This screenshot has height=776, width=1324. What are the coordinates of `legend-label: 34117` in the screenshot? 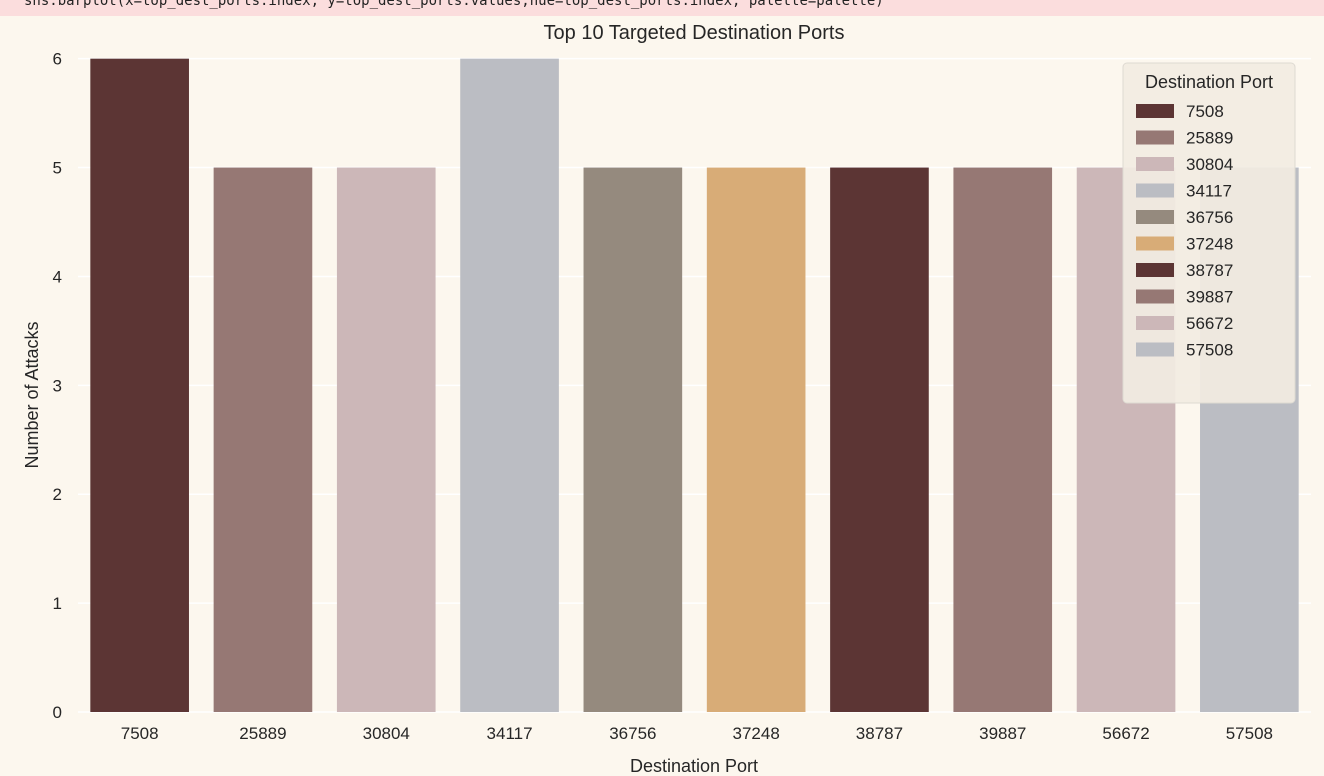 It's located at (1209, 191).